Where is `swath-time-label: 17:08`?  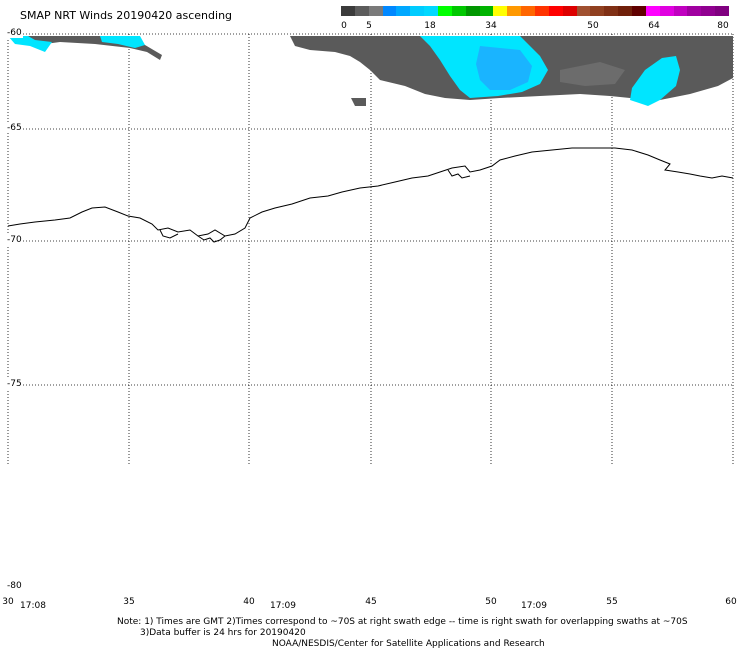
swath-time-label: 17:08 is located at coordinates (33, 606).